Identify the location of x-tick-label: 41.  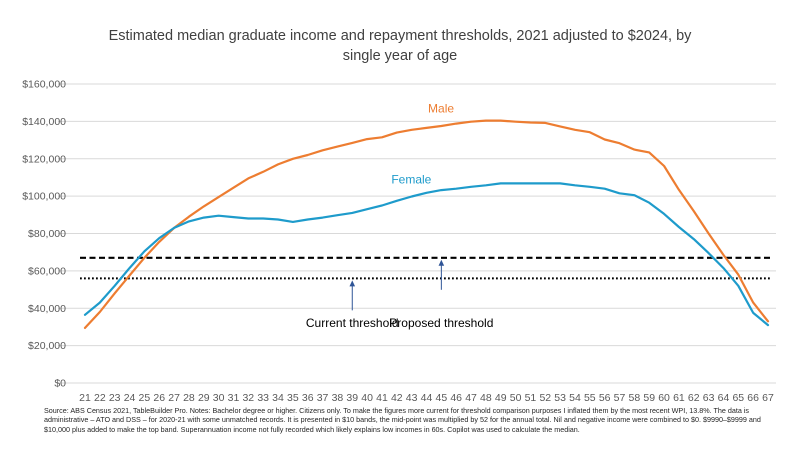
(382, 398).